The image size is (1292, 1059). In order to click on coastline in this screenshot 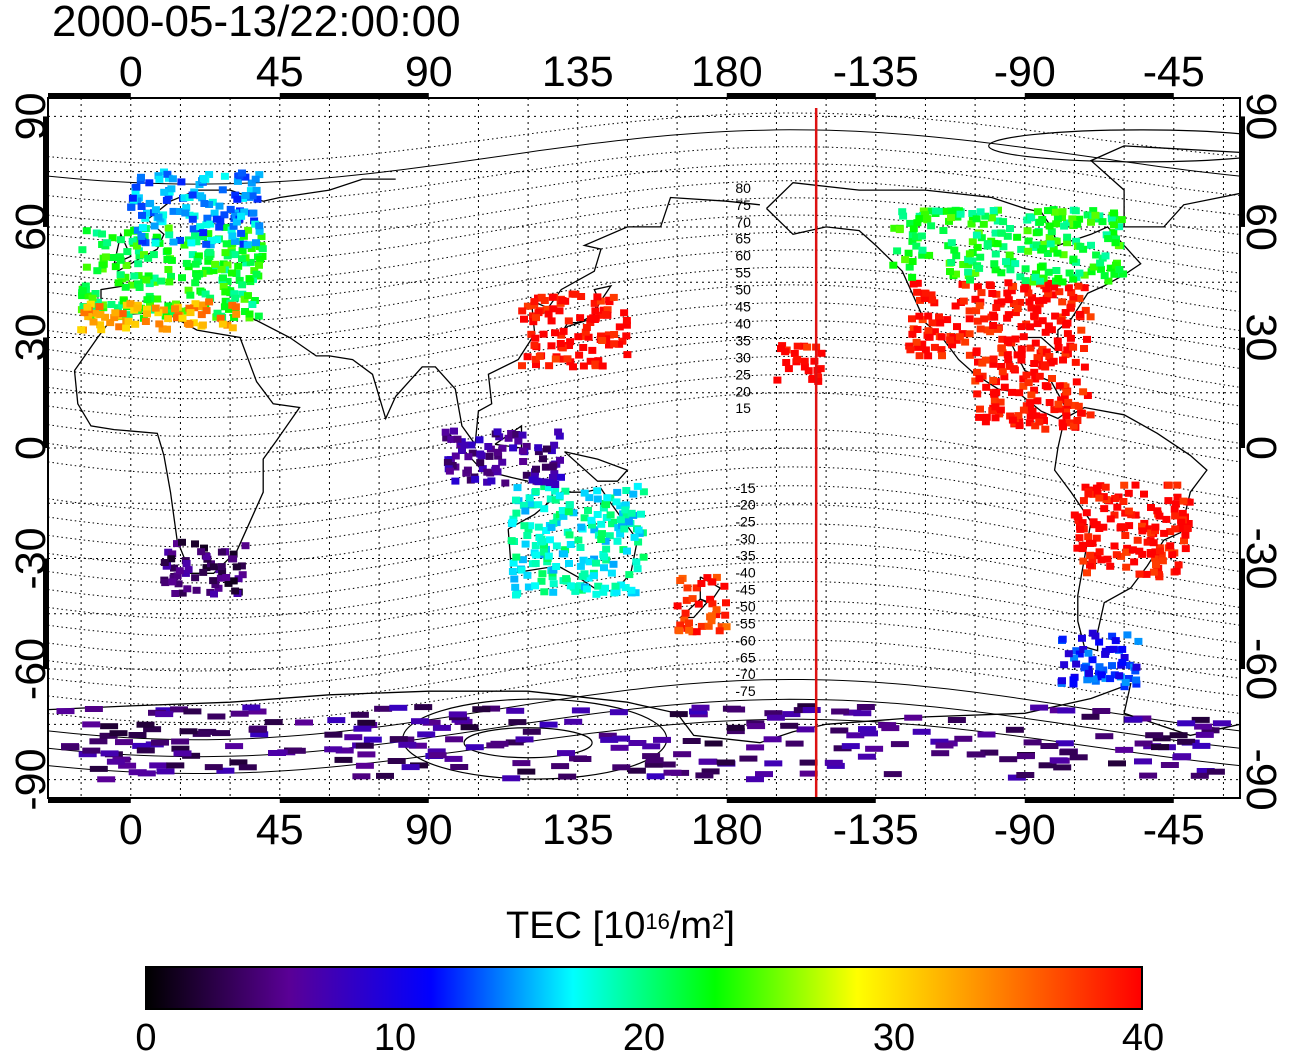, I will do `click(586, 309)`.